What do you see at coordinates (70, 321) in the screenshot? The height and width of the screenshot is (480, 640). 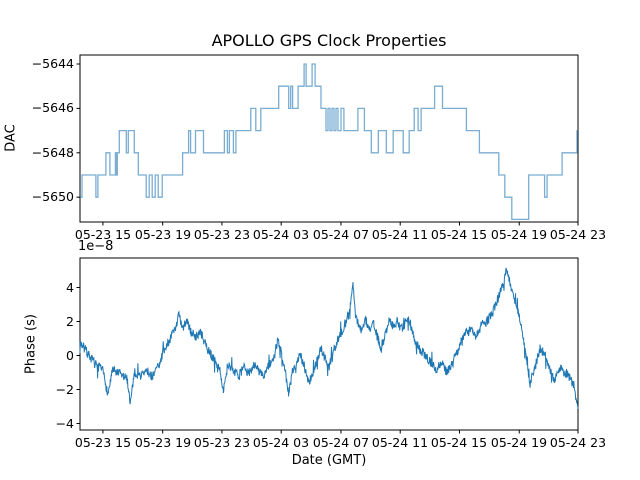 I see `y-tick-label: 2` at bounding box center [70, 321].